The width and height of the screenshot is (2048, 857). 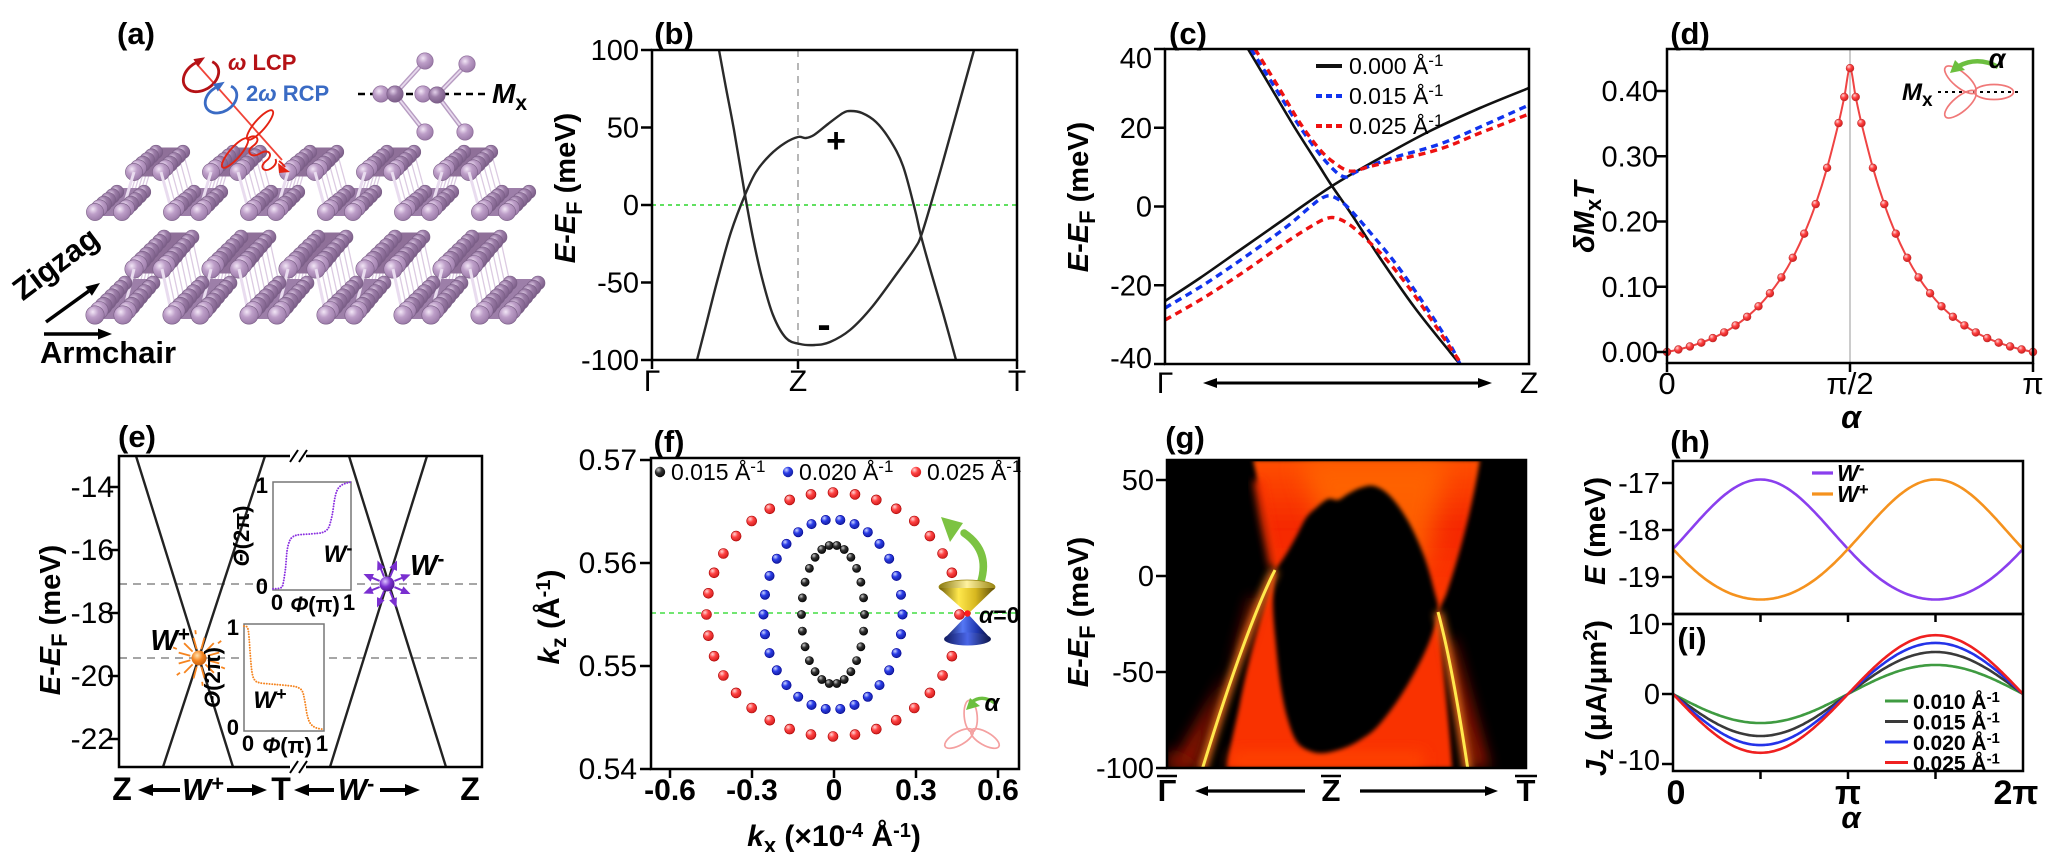 I want to click on svg-text: 0.3, so click(x=916, y=790).